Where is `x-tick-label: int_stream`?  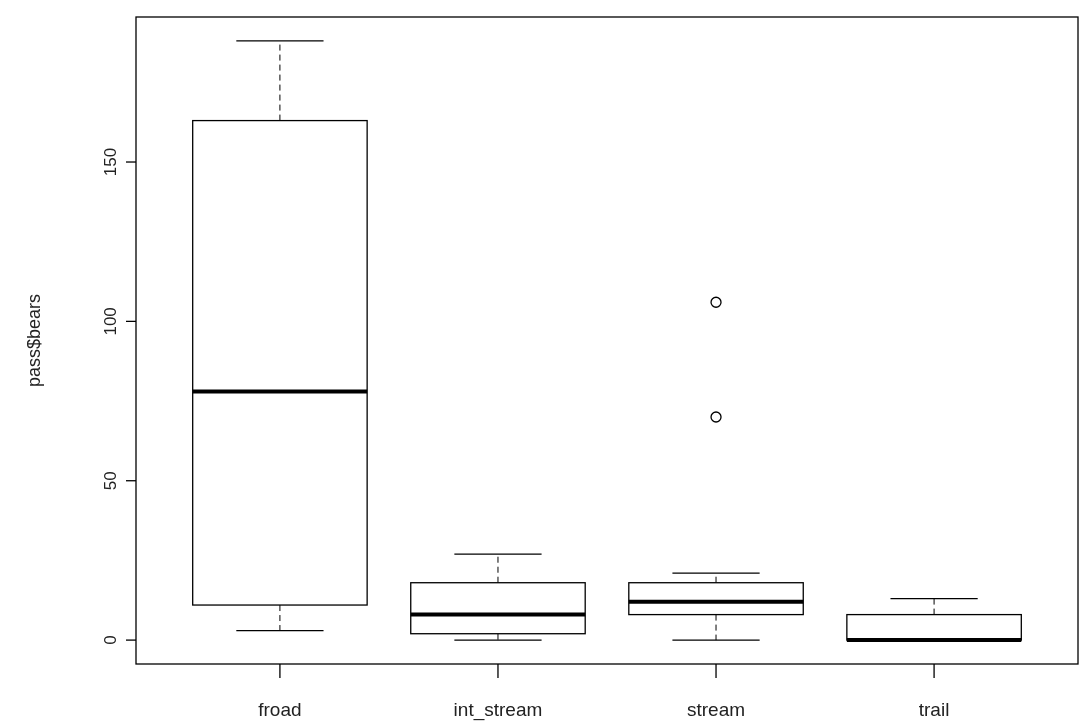
x-tick-label: int_stream is located at coordinates (498, 710).